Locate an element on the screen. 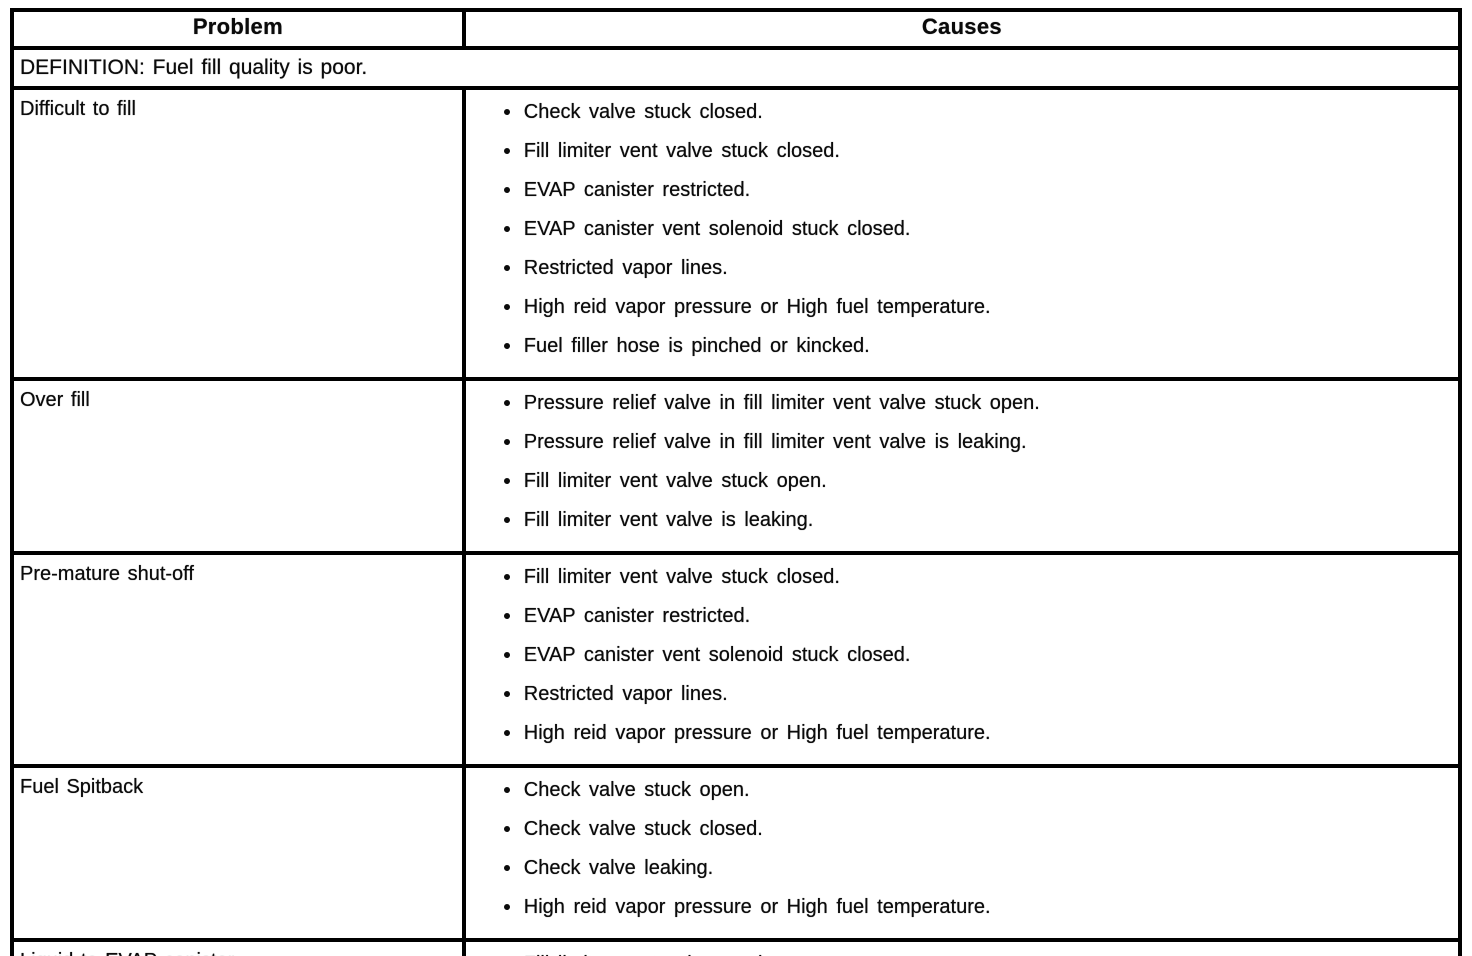 The image size is (1472, 956). problem-cell: Over fill is located at coordinates (238, 466).